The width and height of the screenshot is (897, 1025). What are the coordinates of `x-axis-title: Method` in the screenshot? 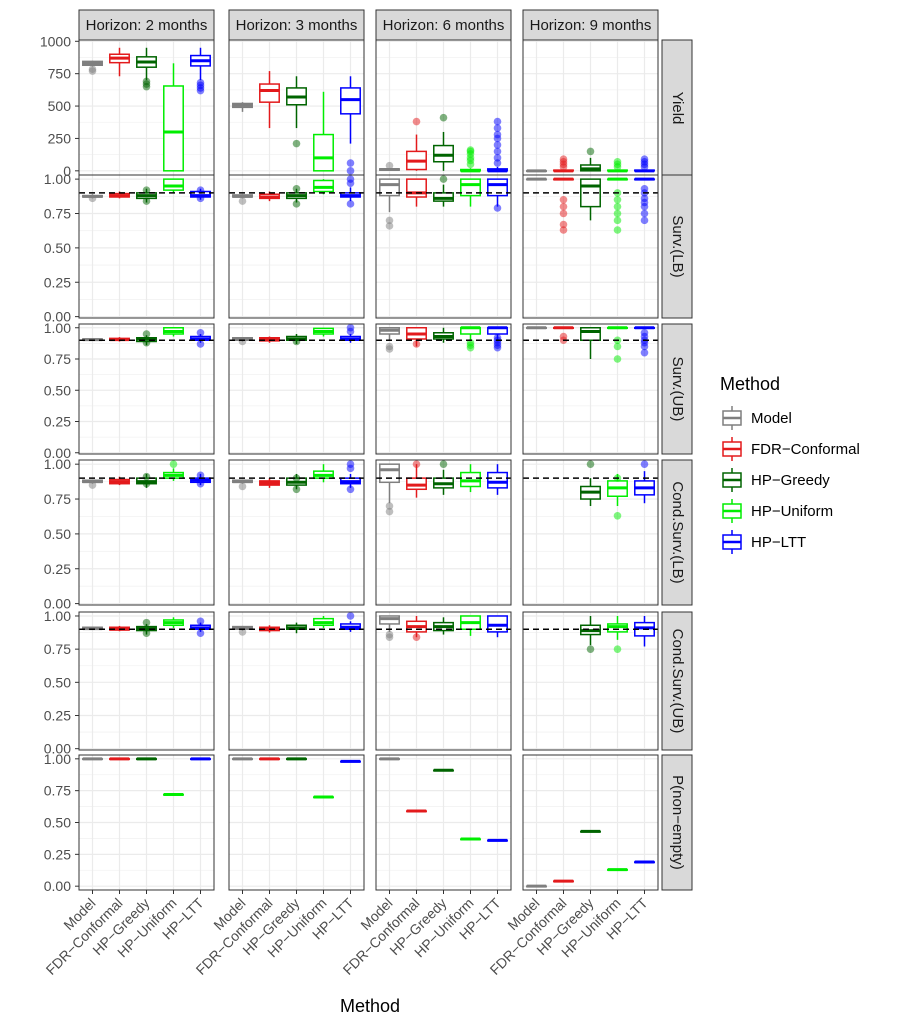 It's located at (370, 1006).